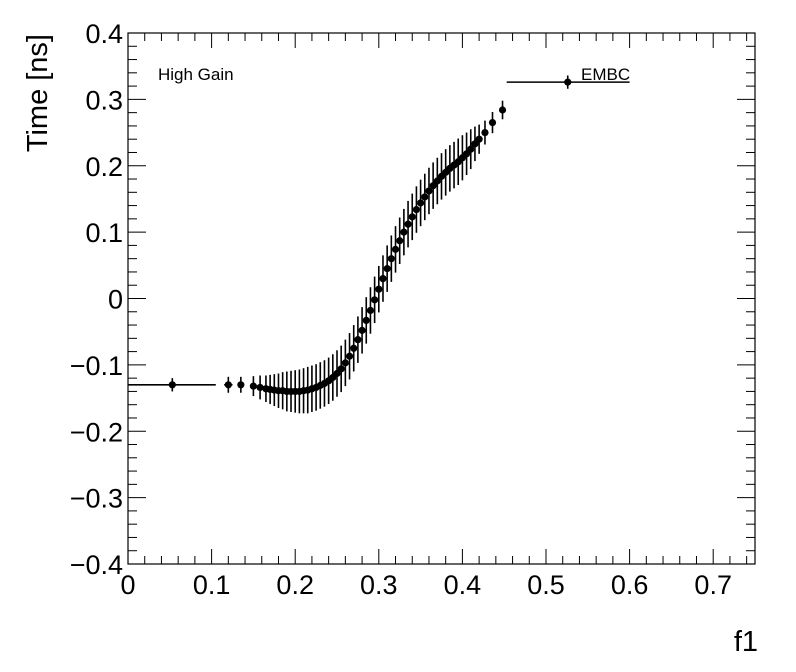  What do you see at coordinates (38, 93) in the screenshot?
I see `y-axis-title: Time [ns]` at bounding box center [38, 93].